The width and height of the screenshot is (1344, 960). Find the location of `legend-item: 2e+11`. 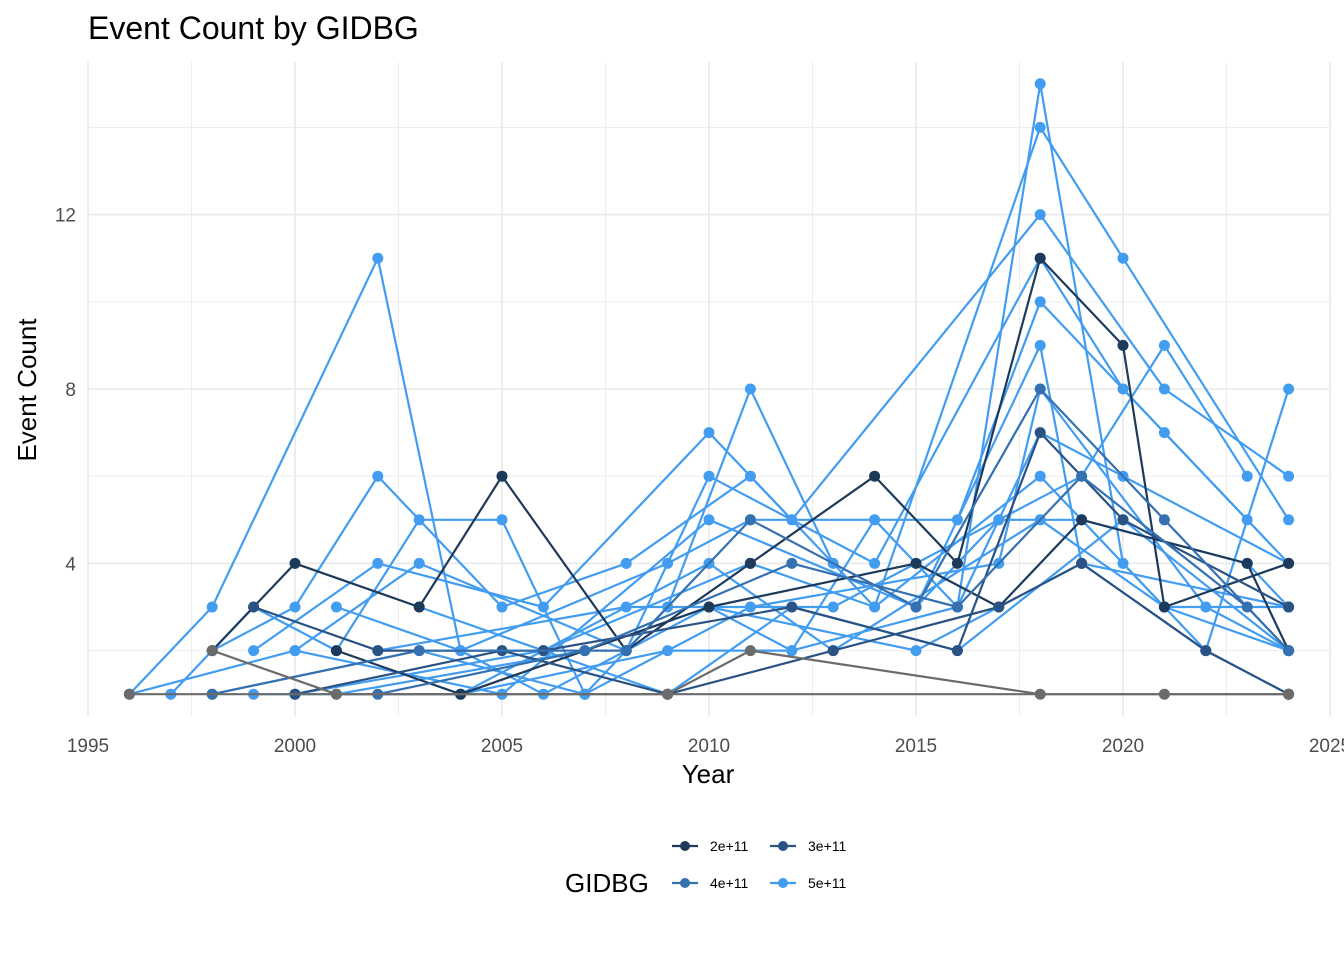

legend-item: 2e+11 is located at coordinates (710, 846).